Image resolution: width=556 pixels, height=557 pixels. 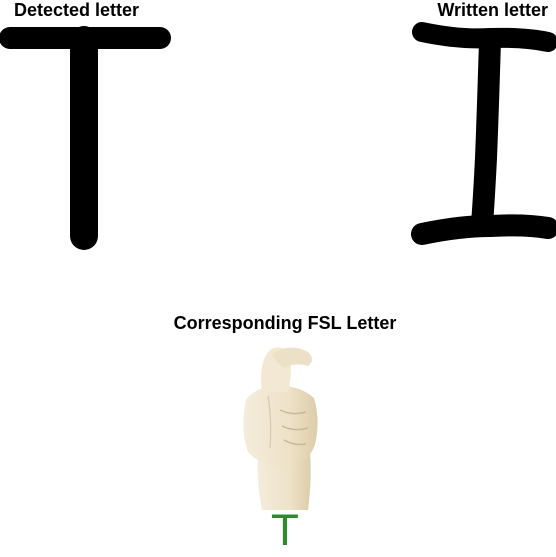 What do you see at coordinates (285, 530) in the screenshot?
I see `fsl-caption-letter: T` at bounding box center [285, 530].